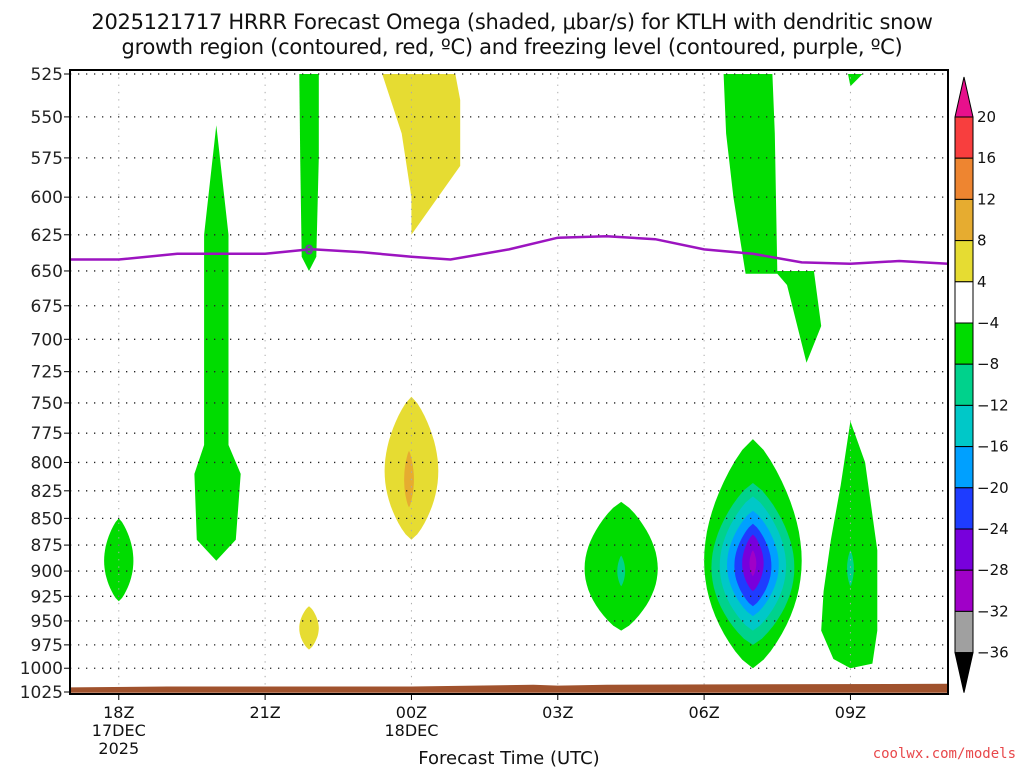 This screenshot has height=768, width=1024. I want to click on colorbar-label--32: −32, so click(993, 611).